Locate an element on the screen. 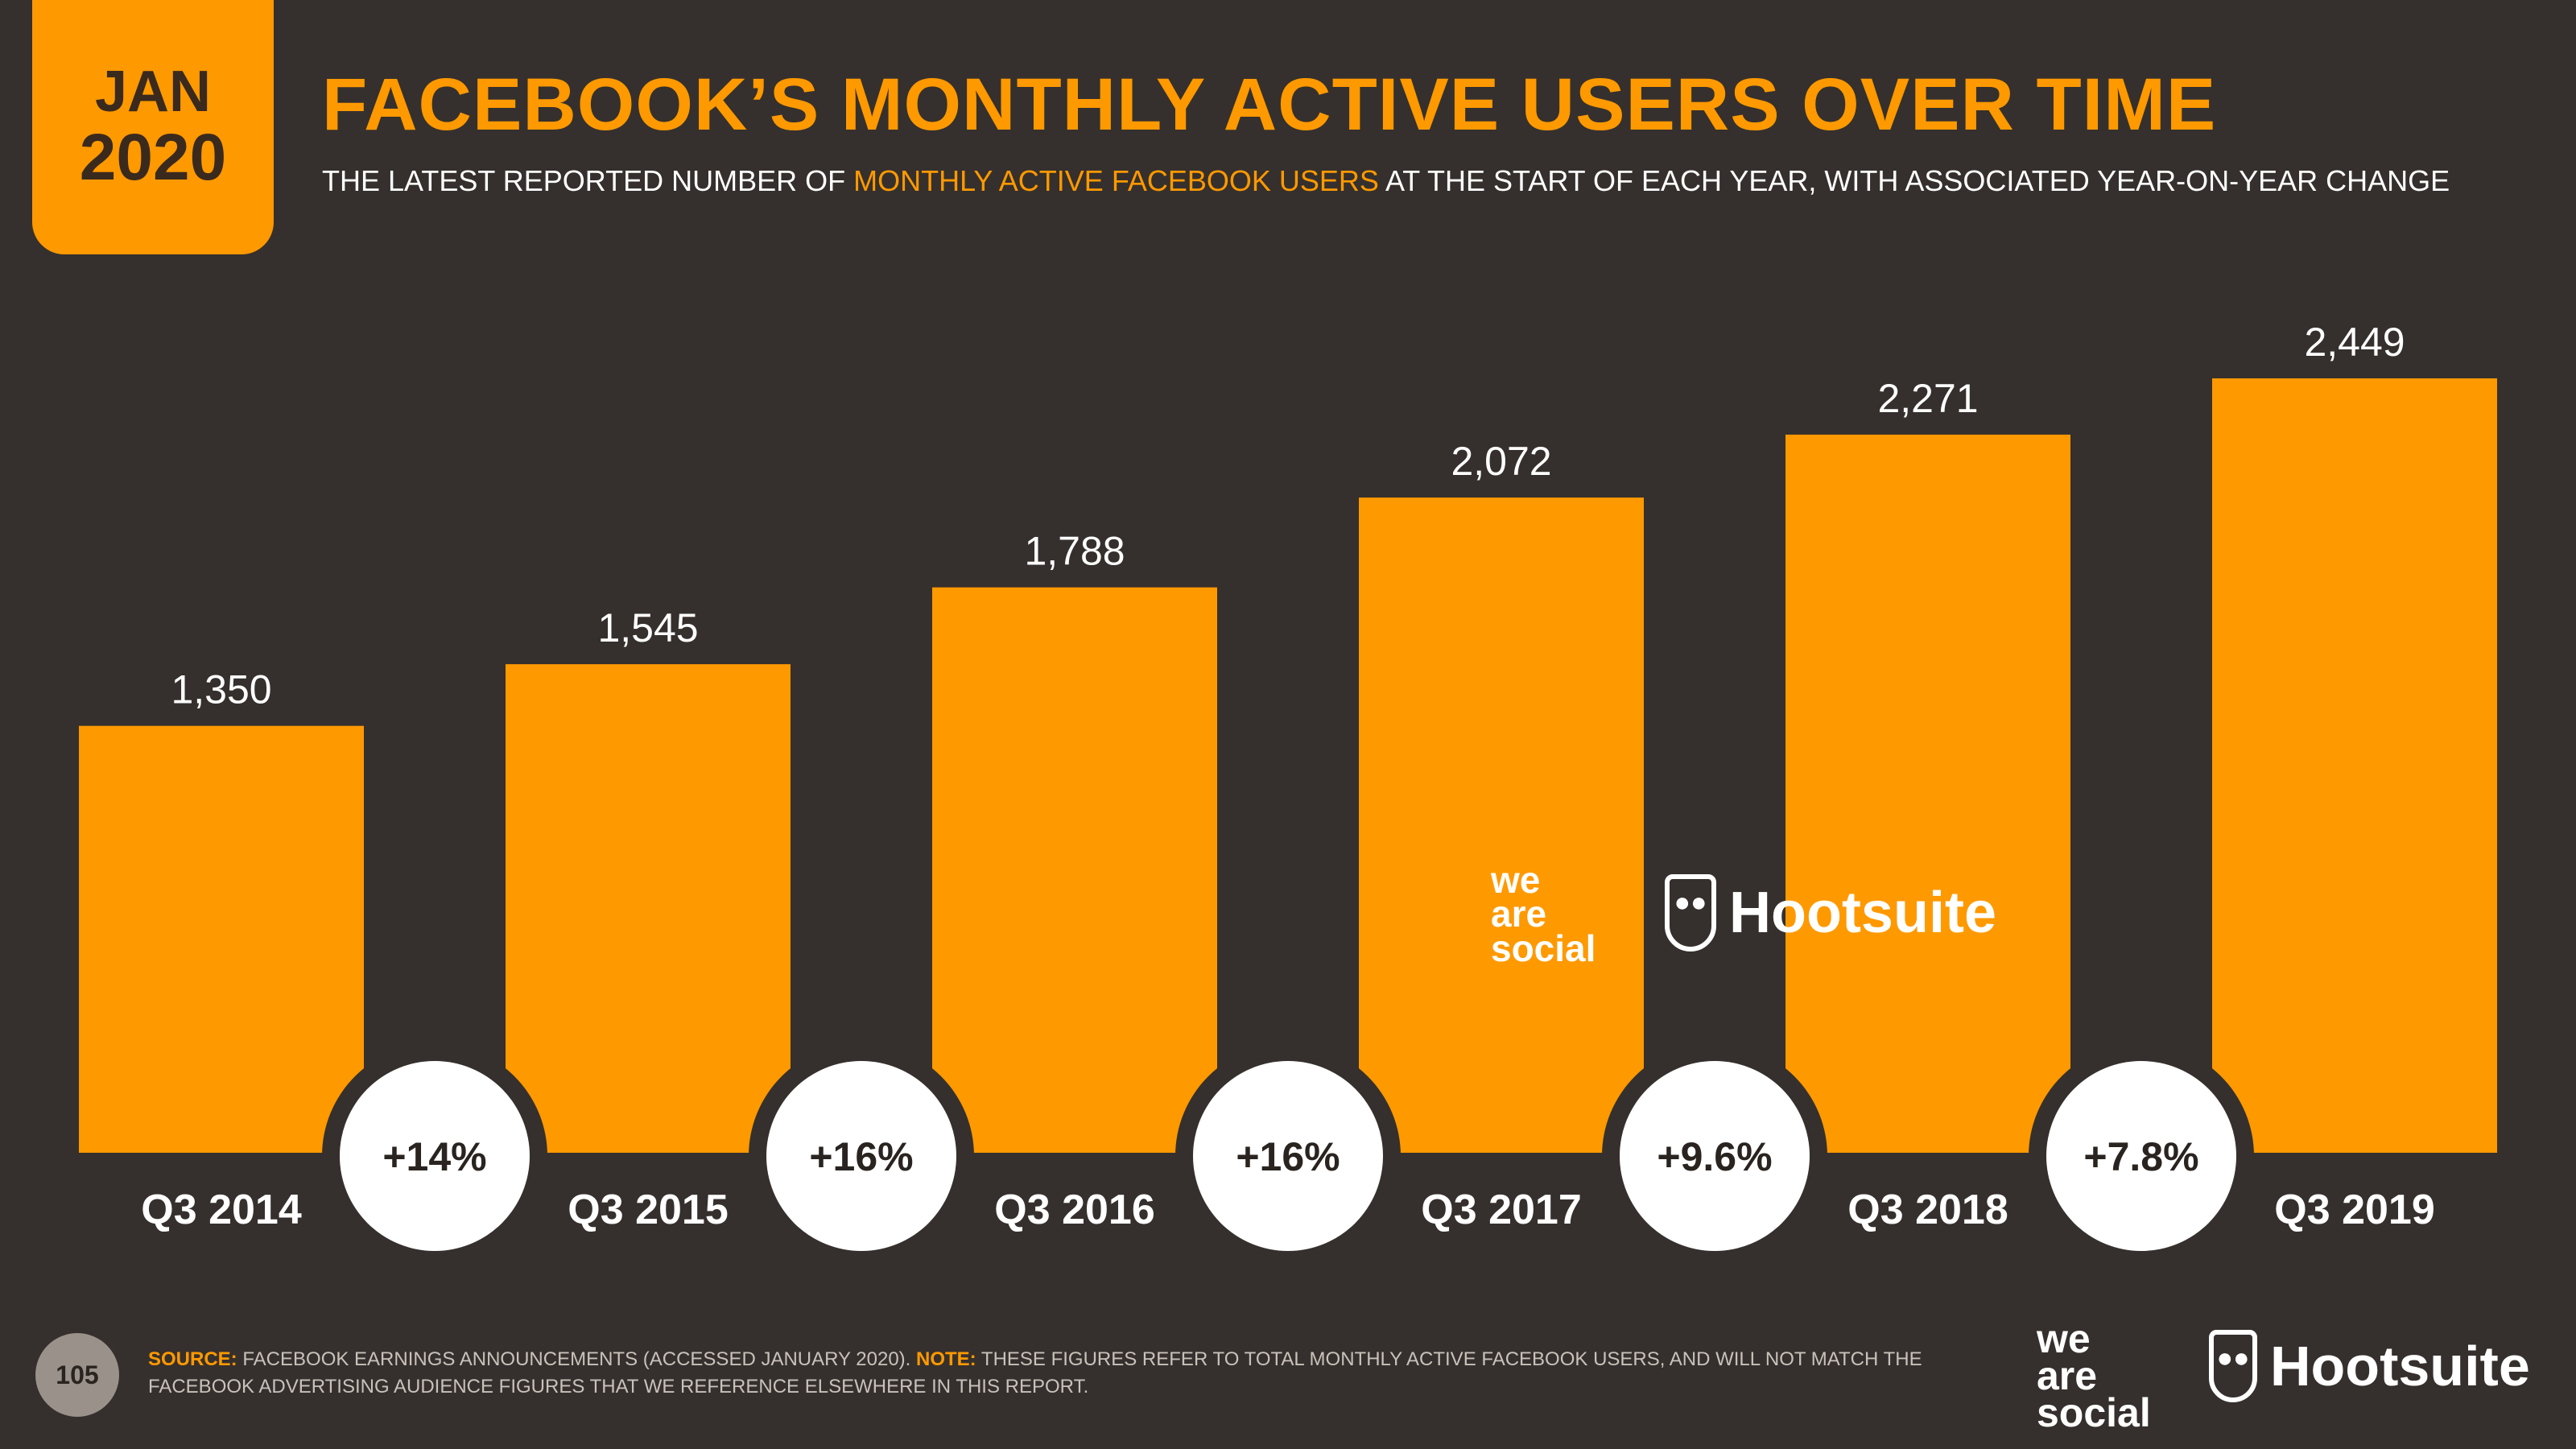  value-label: 2,271 is located at coordinates (1928, 398).